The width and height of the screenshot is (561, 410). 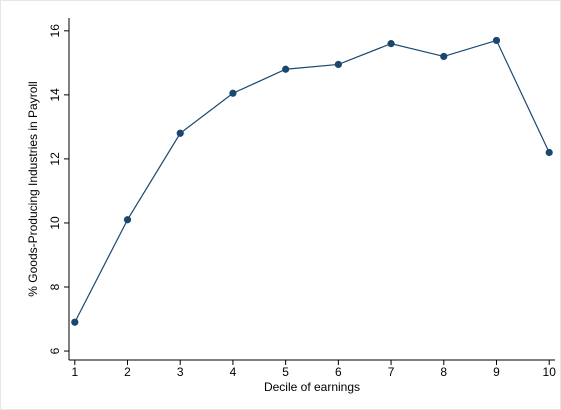 I want to click on x-tick-label: 2, so click(x=127, y=372).